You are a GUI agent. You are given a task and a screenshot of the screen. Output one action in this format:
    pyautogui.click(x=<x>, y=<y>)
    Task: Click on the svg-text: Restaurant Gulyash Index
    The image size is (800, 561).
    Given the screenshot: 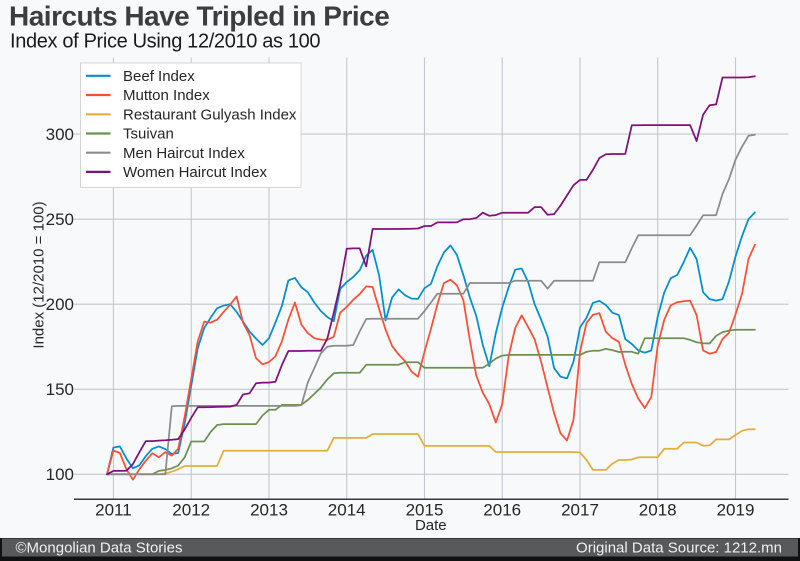 What is the action you would take?
    pyautogui.click(x=210, y=115)
    